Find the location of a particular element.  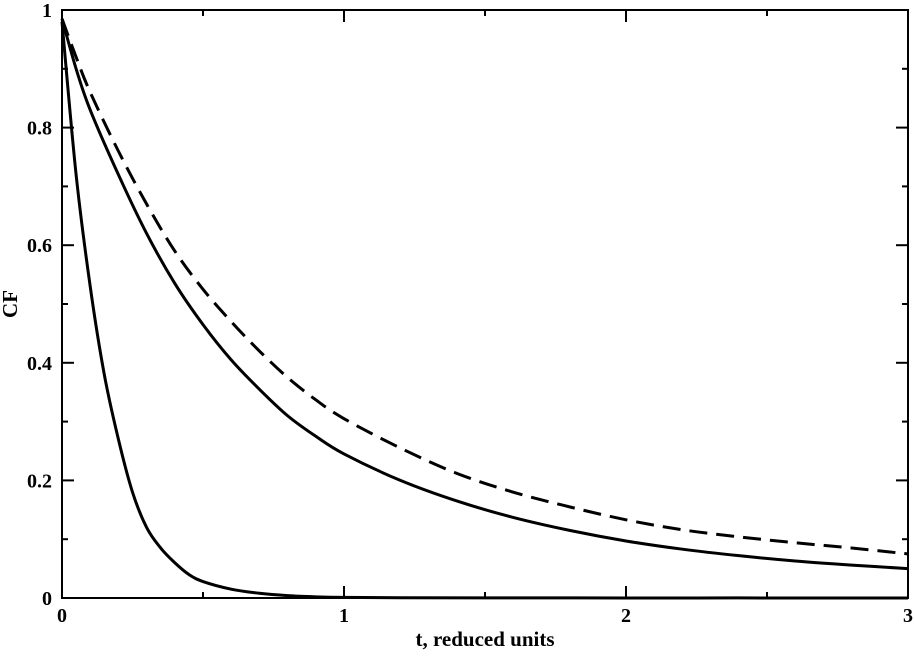

x-tick-label: 3 is located at coordinates (908, 616).